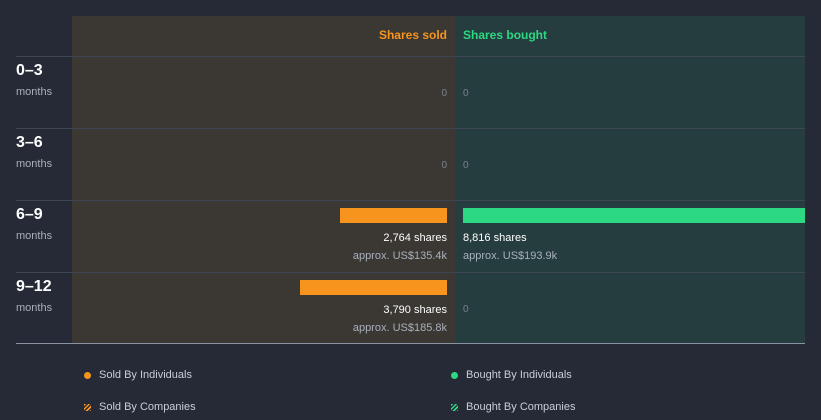 Image resolution: width=821 pixels, height=420 pixels. What do you see at coordinates (147, 407) in the screenshot?
I see `legend-label: Sold By Companies` at bounding box center [147, 407].